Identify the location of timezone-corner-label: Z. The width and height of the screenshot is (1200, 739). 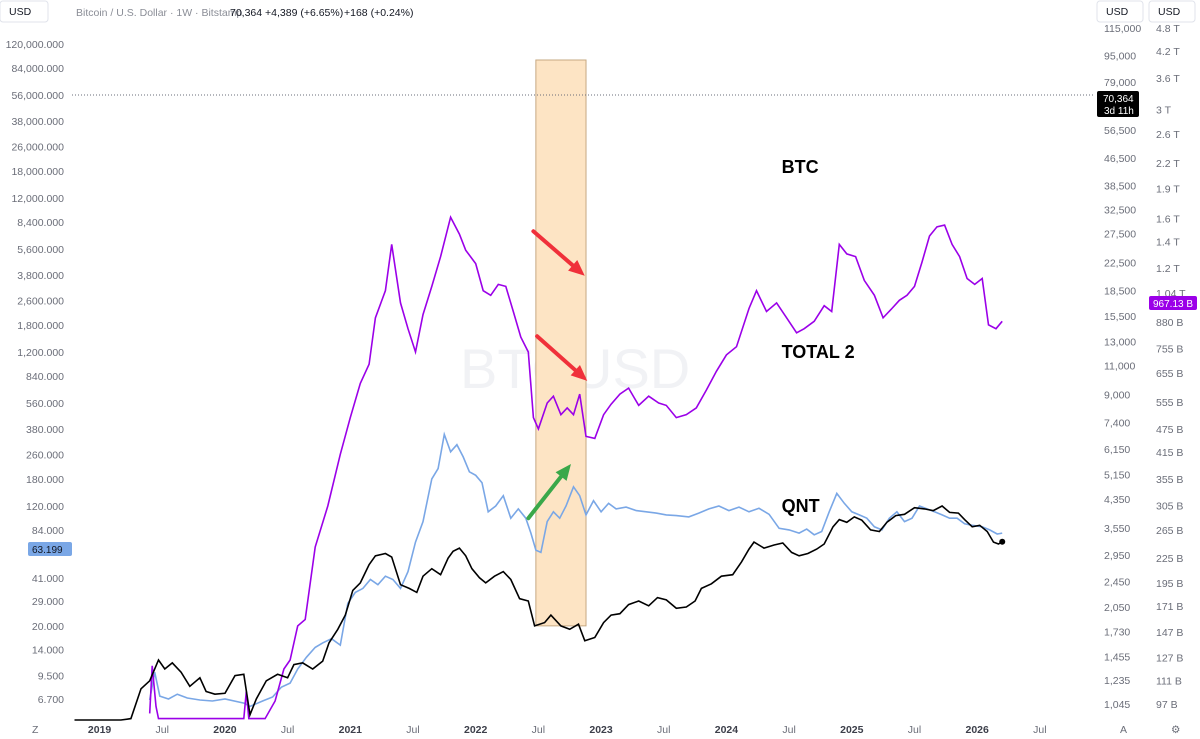
(35, 730).